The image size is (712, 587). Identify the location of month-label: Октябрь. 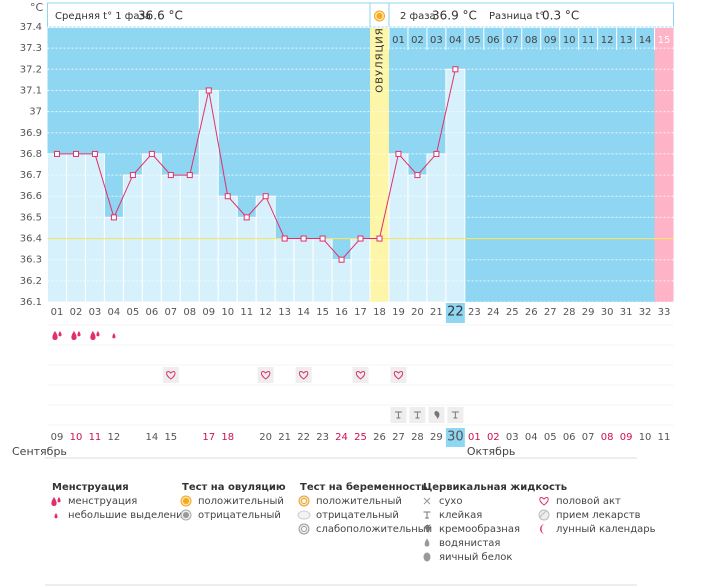
(491, 451).